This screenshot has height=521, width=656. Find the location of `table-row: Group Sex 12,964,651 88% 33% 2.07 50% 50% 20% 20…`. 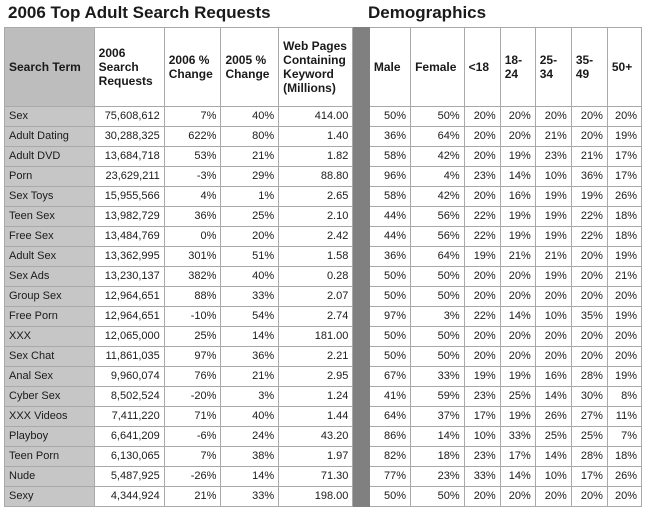

table-row: Group Sex 12,964,651 88% 33% 2.07 50% 50% 20% 20… is located at coordinates (323, 296).